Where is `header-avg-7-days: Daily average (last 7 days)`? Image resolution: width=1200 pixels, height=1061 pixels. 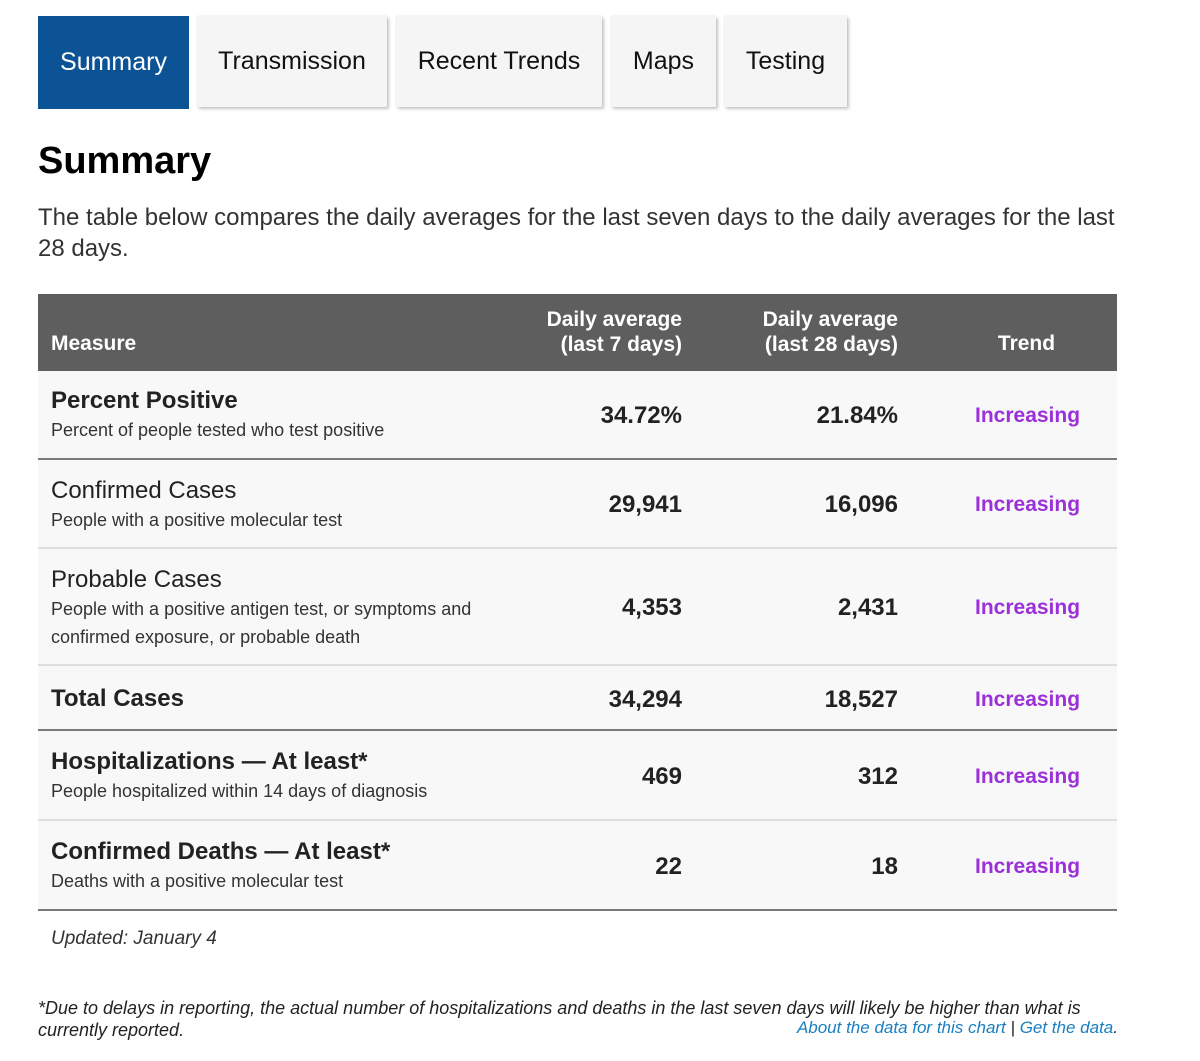
header-avg-7-days: Daily average (last 7 days) is located at coordinates (614, 332).